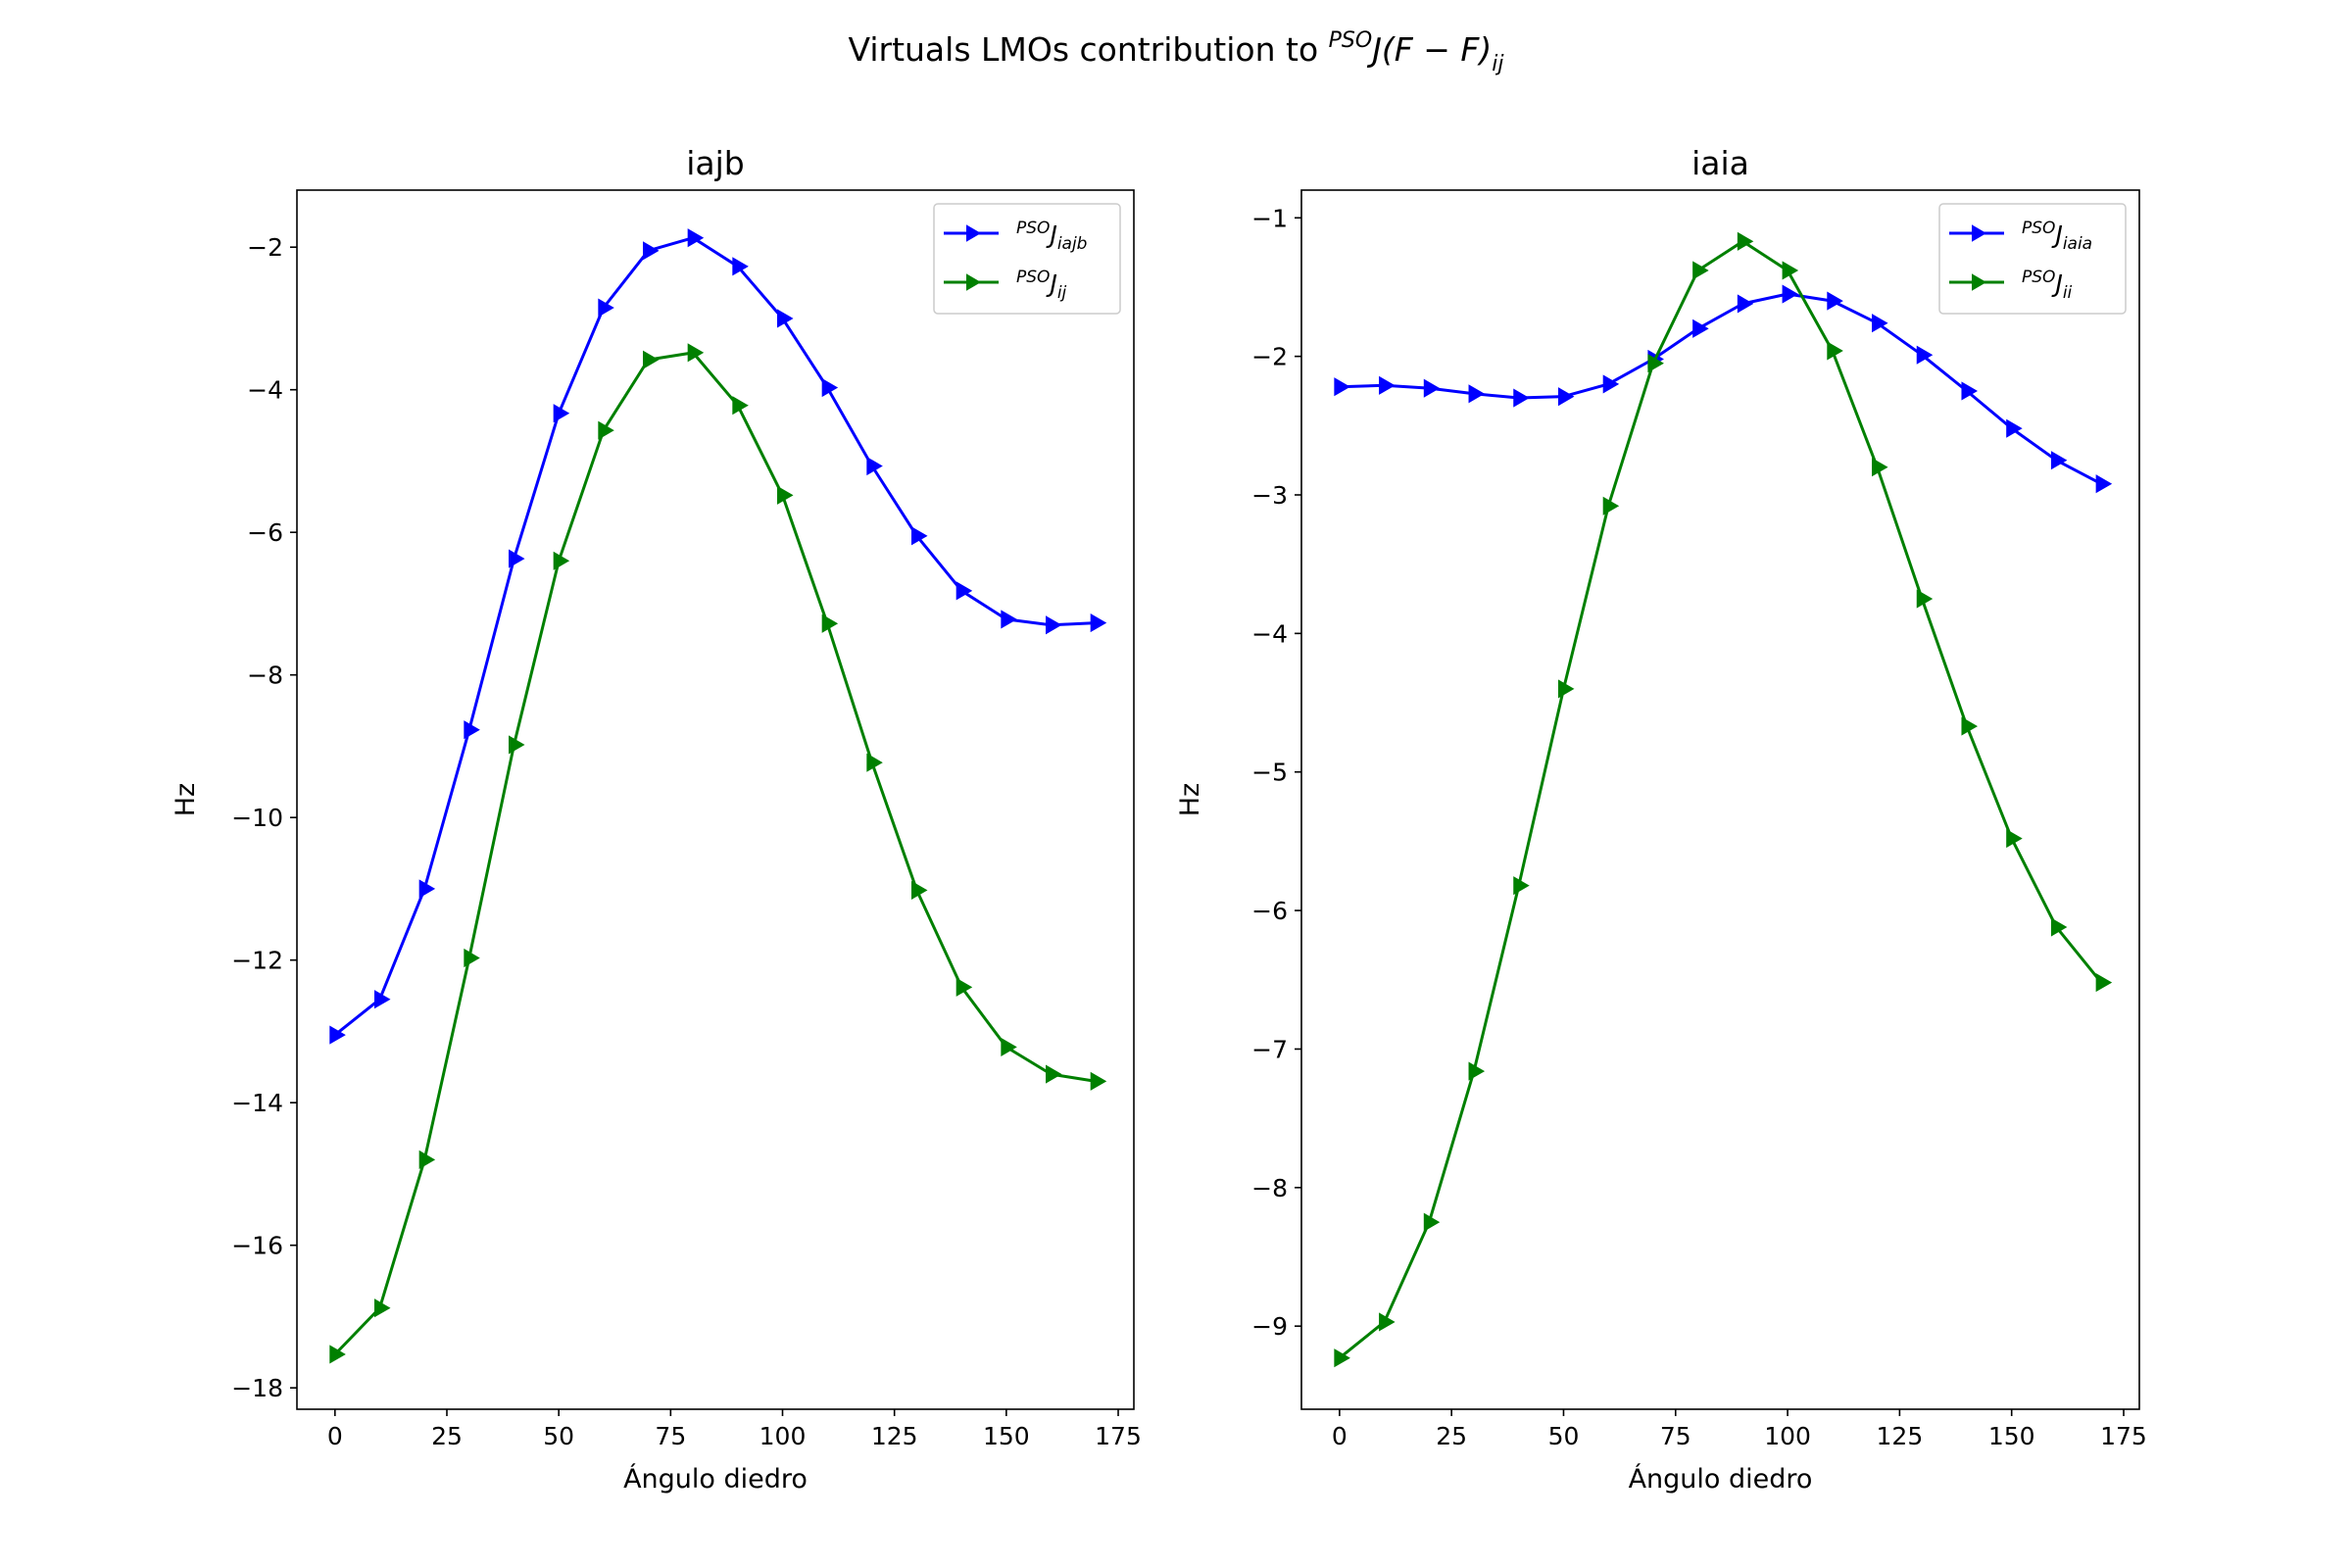 The image size is (2352, 1568). I want to click on legend-frame, so click(1027, 259).